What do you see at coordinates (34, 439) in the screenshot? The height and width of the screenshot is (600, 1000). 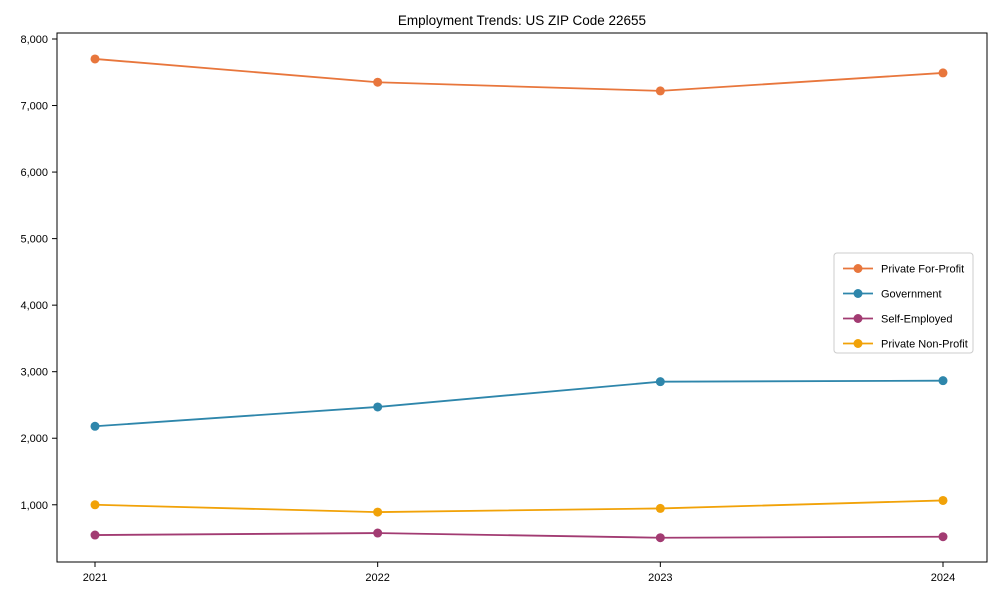 I see `y-tick-label: 2,000` at bounding box center [34, 439].